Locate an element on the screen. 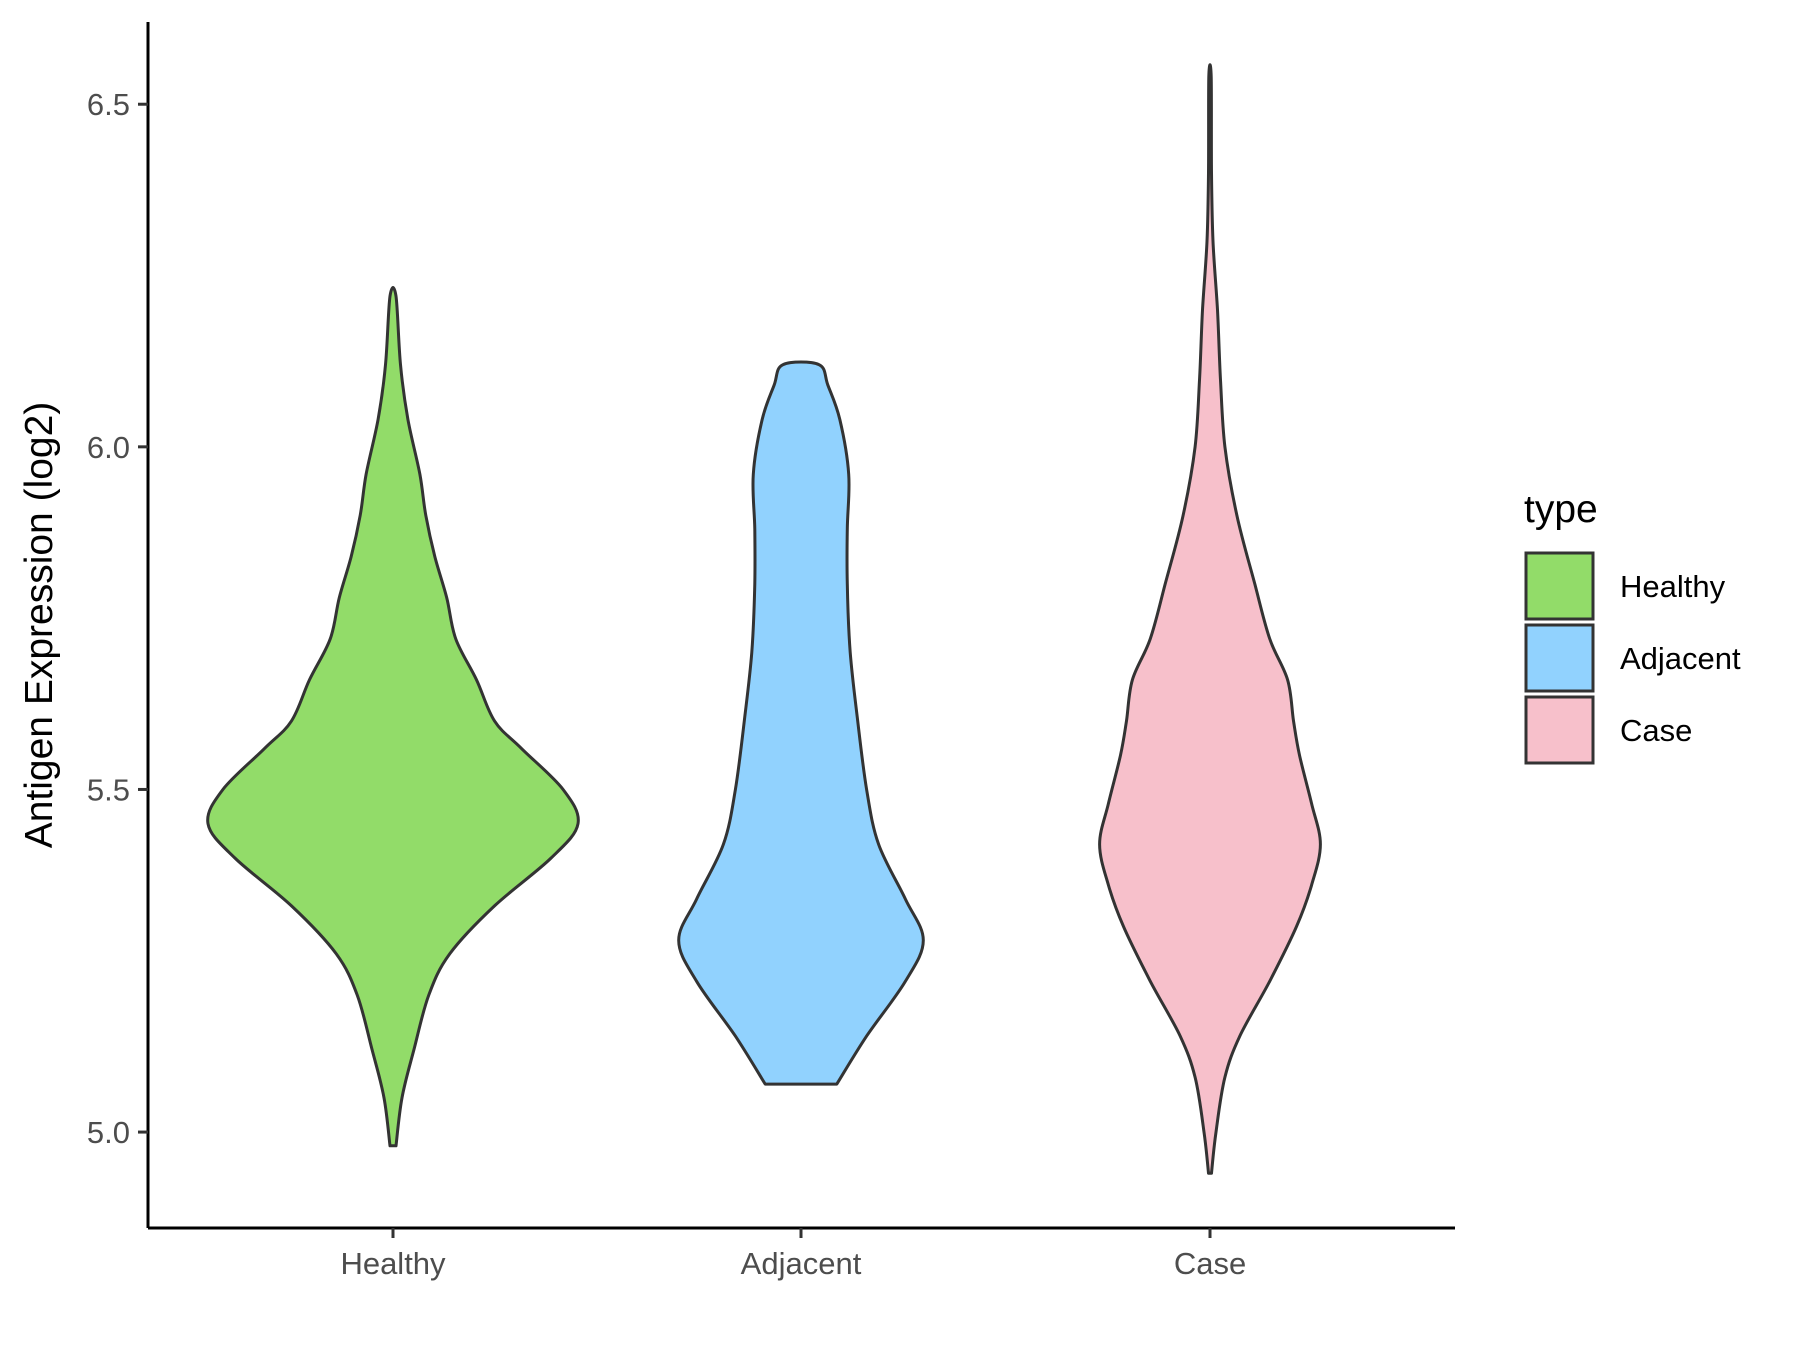  y-tick-label: 5.0 is located at coordinates (108, 1132).